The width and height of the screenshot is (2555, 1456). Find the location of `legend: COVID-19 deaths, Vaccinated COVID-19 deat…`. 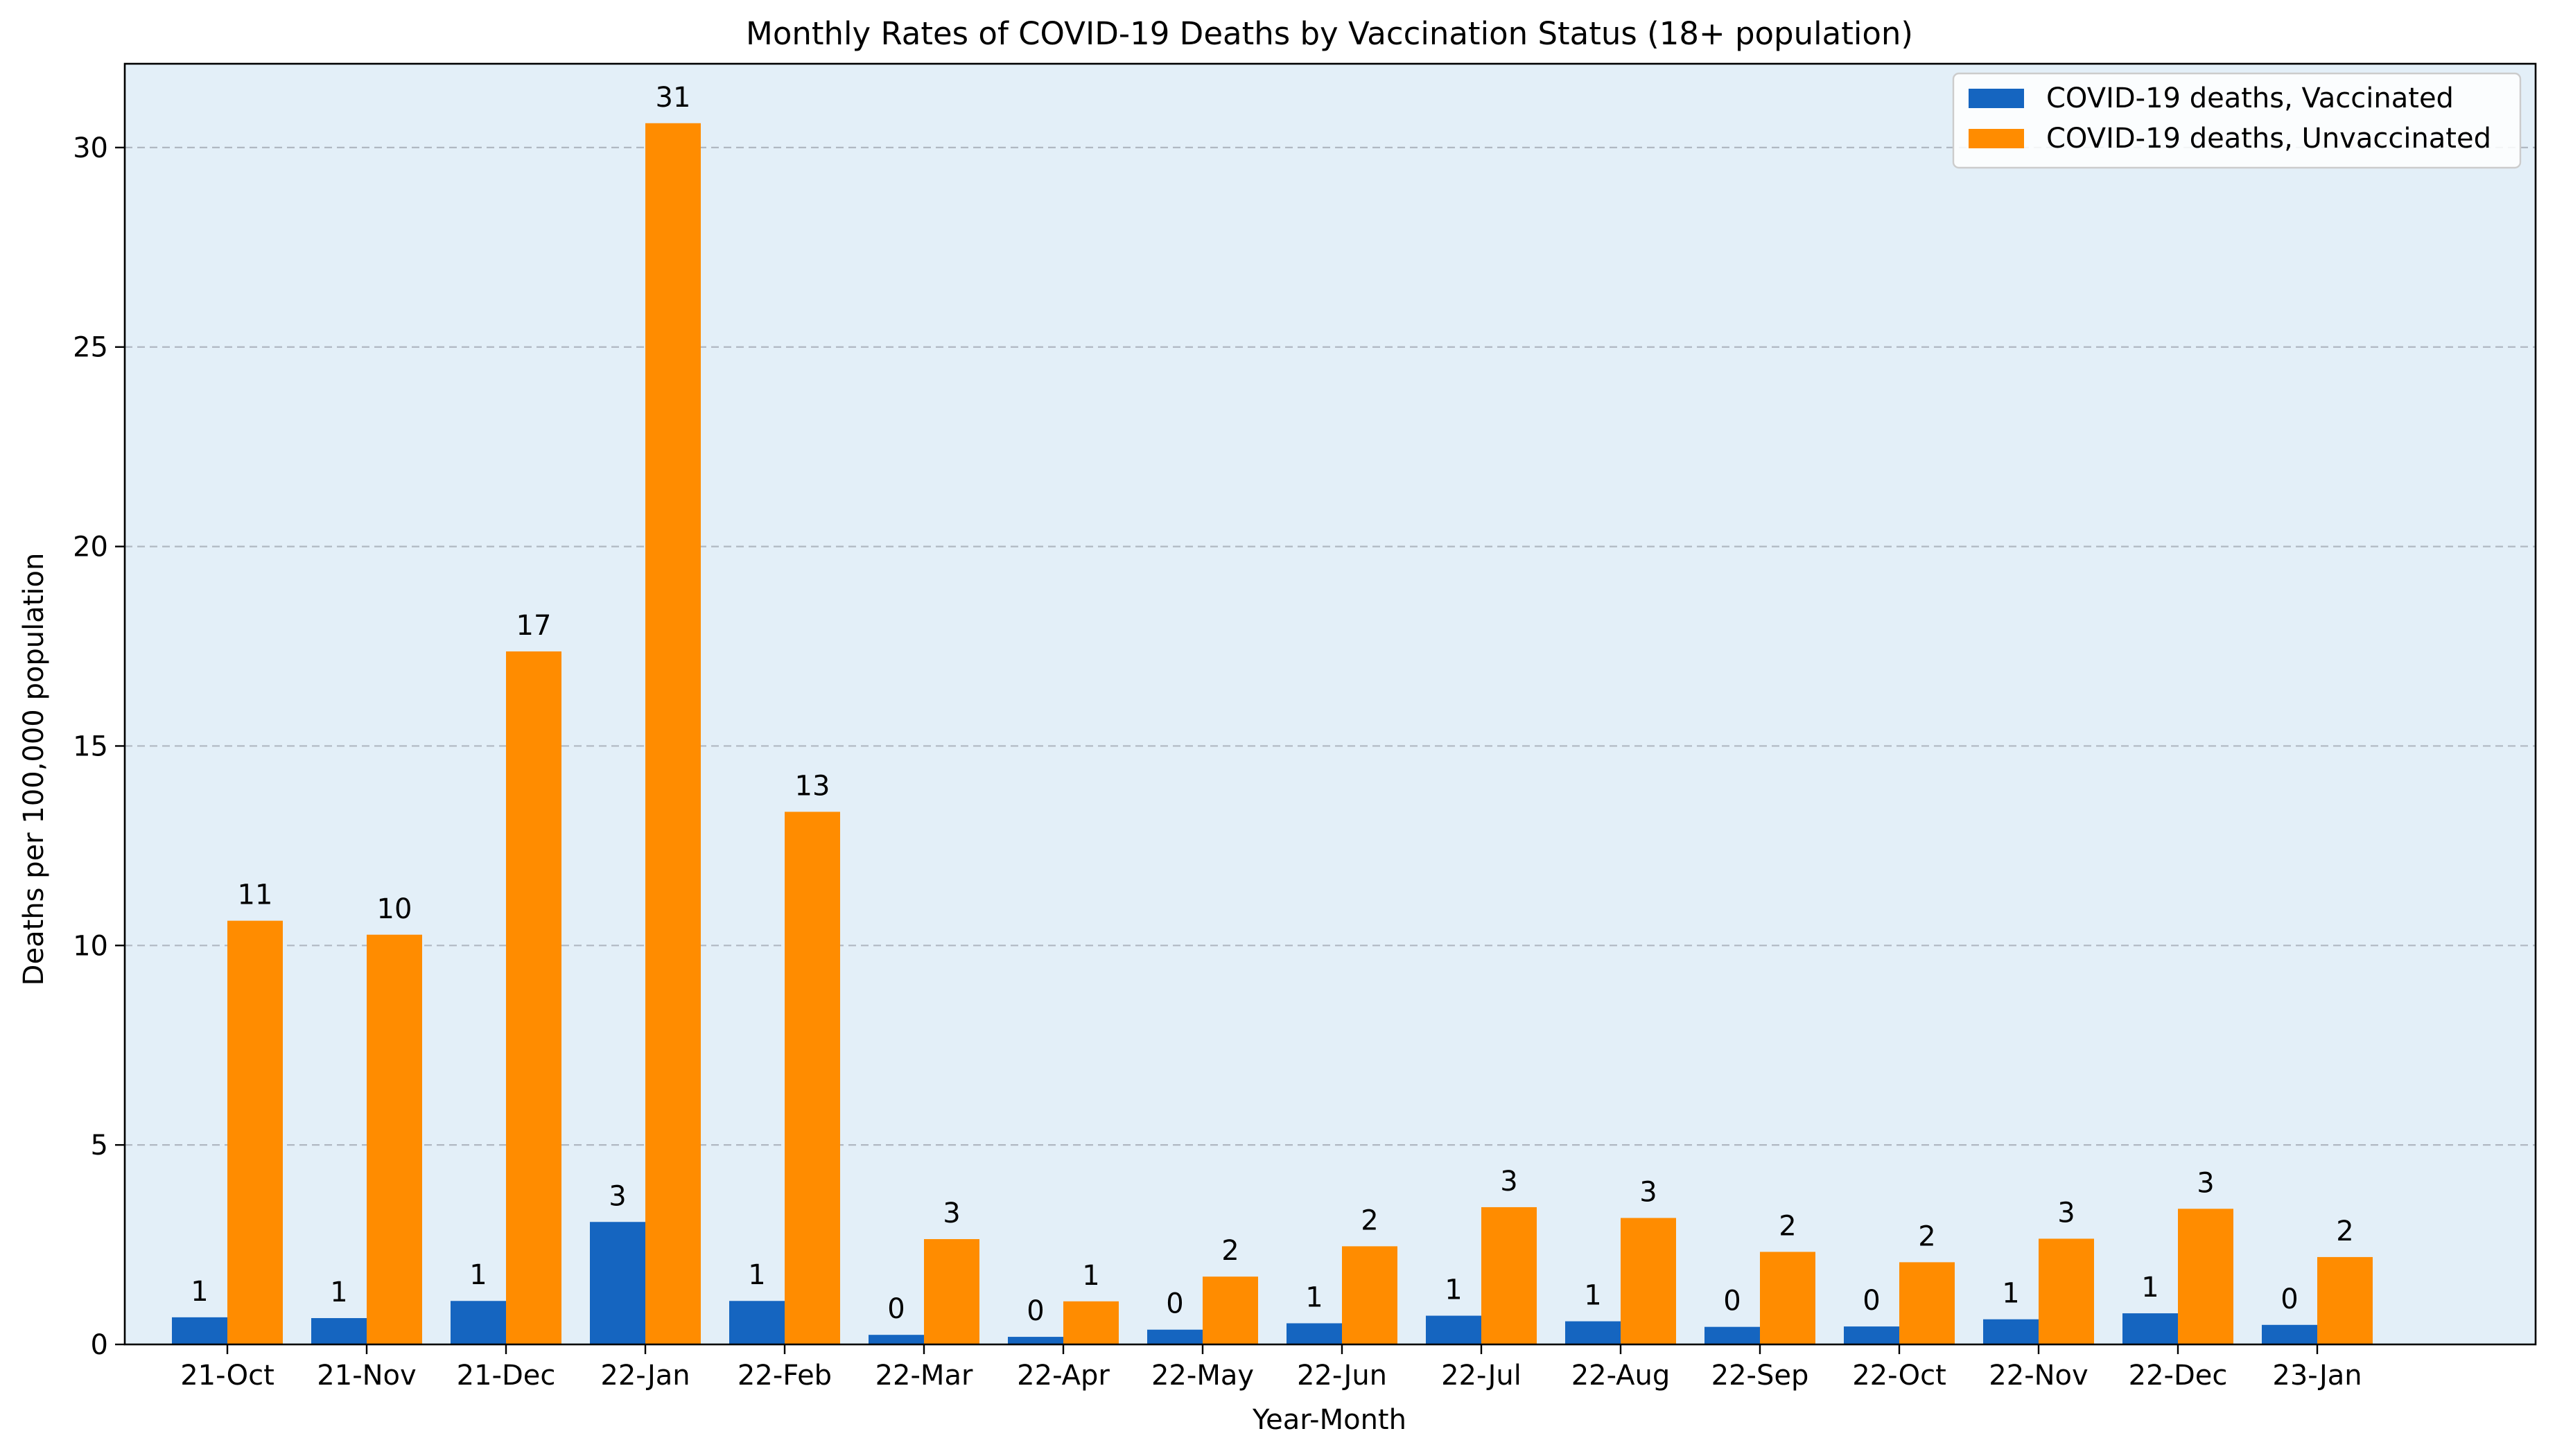

legend: COVID-19 deaths, Vaccinated COVID-19 deat… is located at coordinates (2237, 121).